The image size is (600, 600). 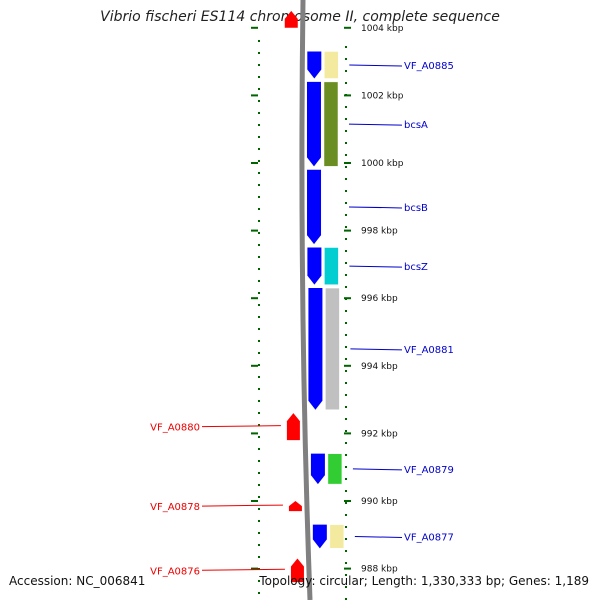 I want to click on gene-label: VF_A0879, so click(x=429, y=470).